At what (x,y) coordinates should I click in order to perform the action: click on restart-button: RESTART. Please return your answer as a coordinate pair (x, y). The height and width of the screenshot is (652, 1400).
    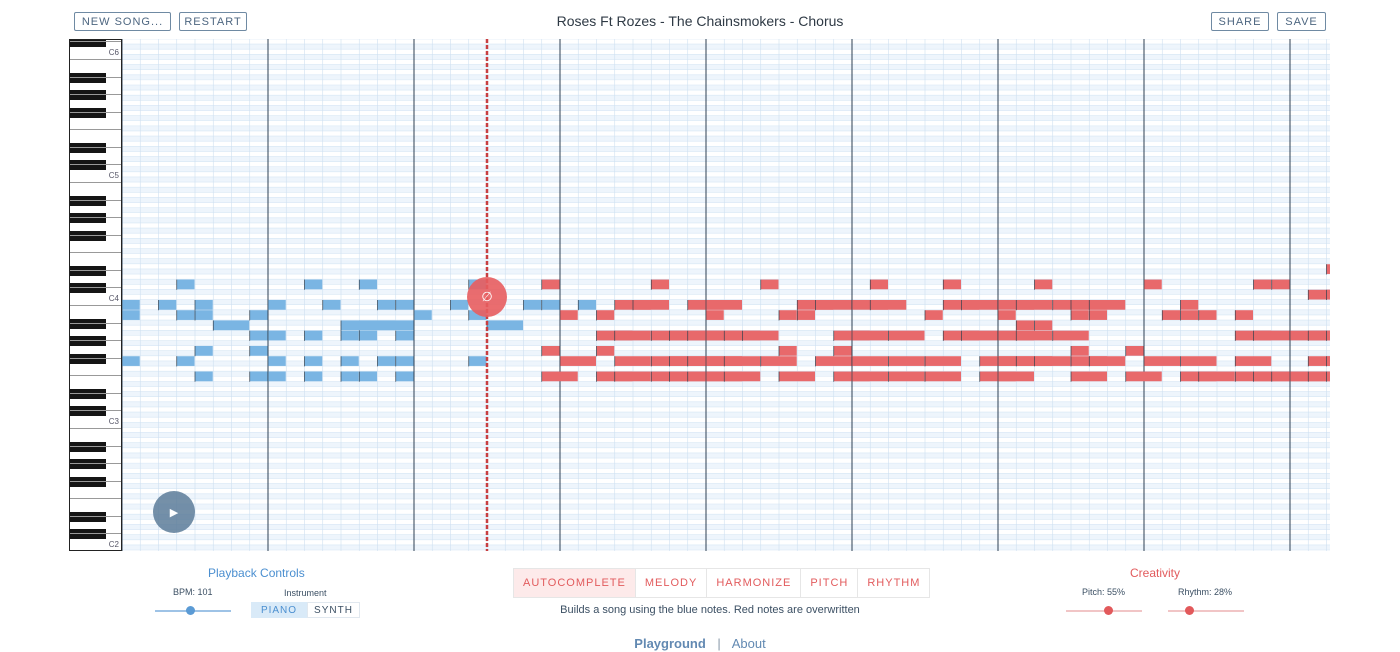
    Looking at the image, I should click on (213, 21).